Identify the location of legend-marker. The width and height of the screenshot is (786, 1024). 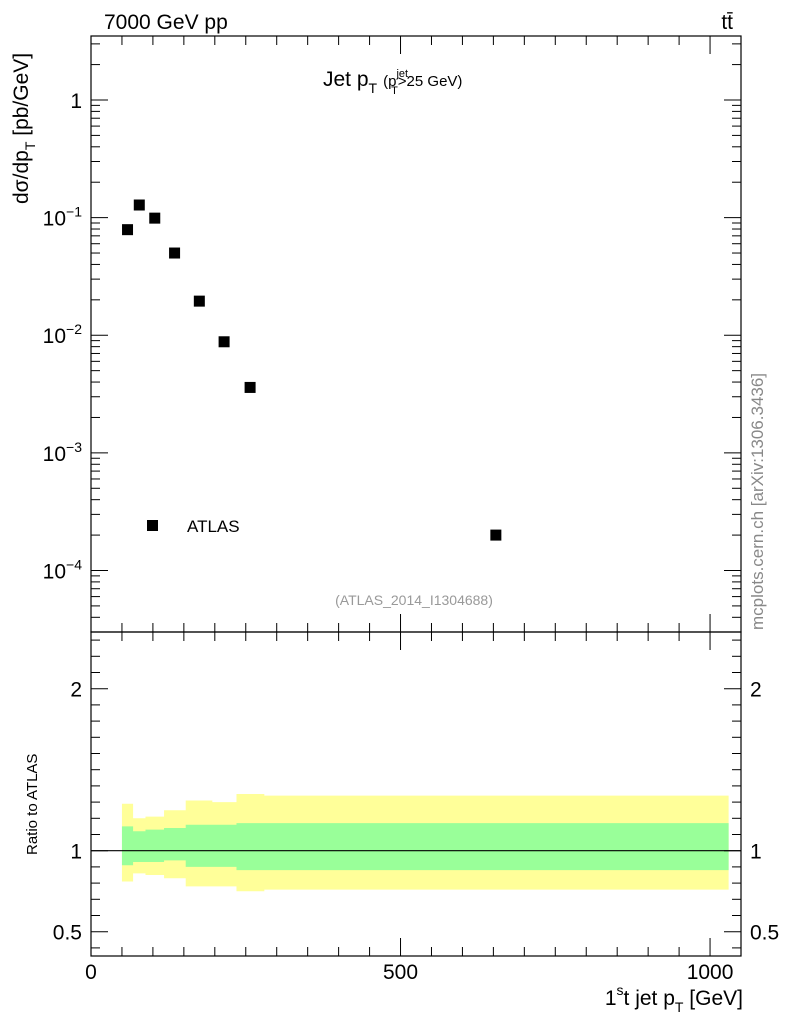
(152, 525).